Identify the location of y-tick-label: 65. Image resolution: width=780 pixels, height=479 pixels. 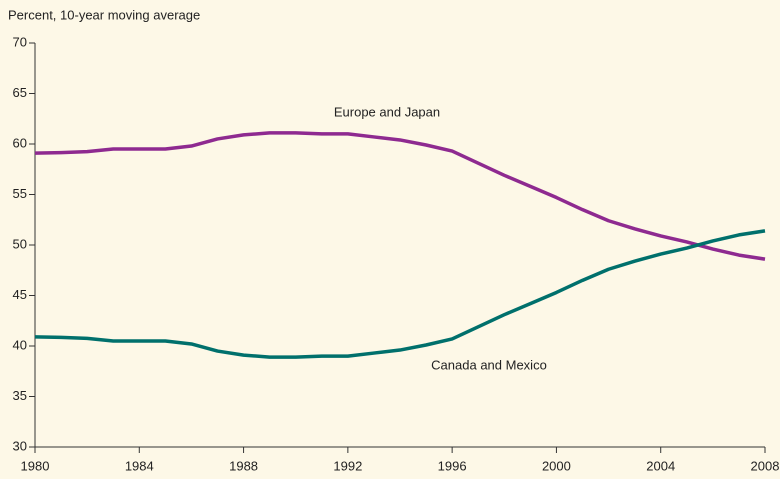
(20, 92).